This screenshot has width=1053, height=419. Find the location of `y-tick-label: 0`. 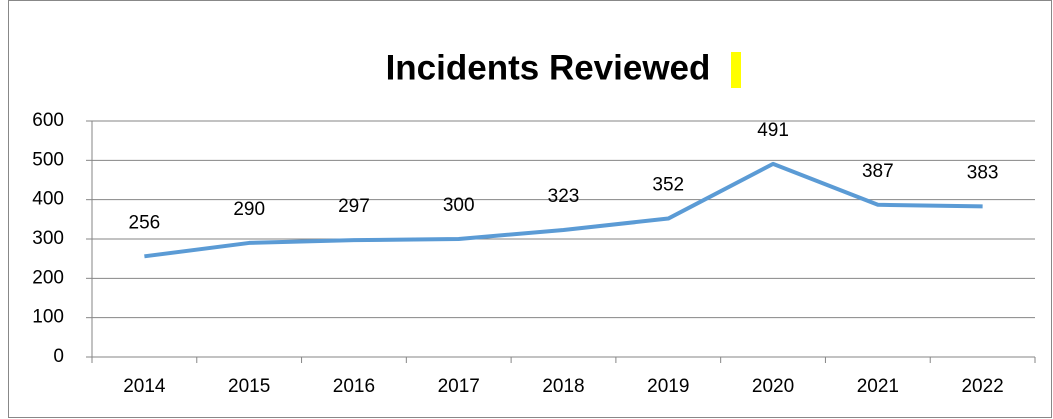

y-tick-label: 0 is located at coordinates (58, 356).